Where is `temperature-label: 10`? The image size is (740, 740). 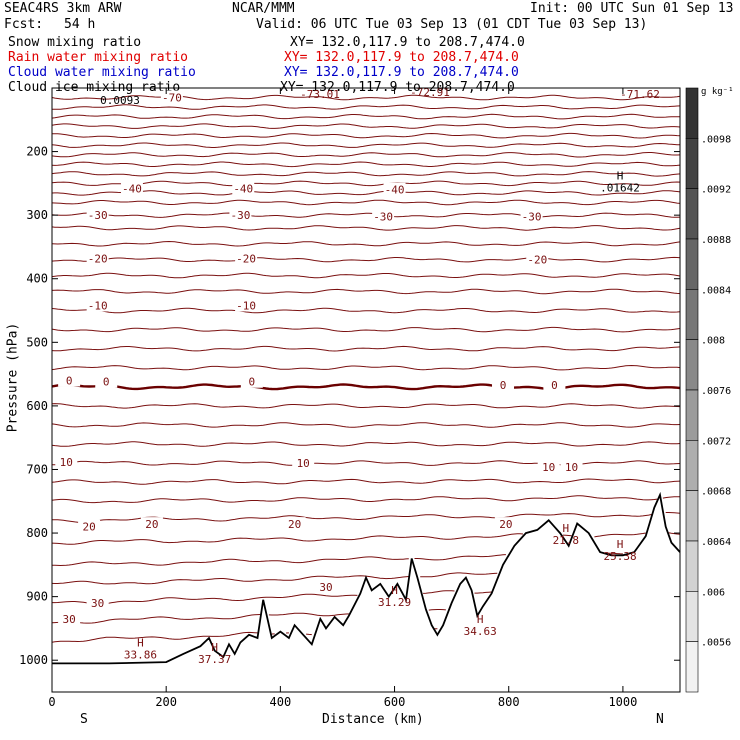
temperature-label: 10 is located at coordinates (303, 463).